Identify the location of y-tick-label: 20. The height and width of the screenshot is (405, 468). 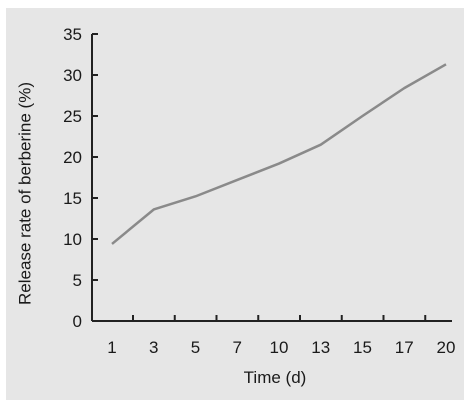
(72, 157).